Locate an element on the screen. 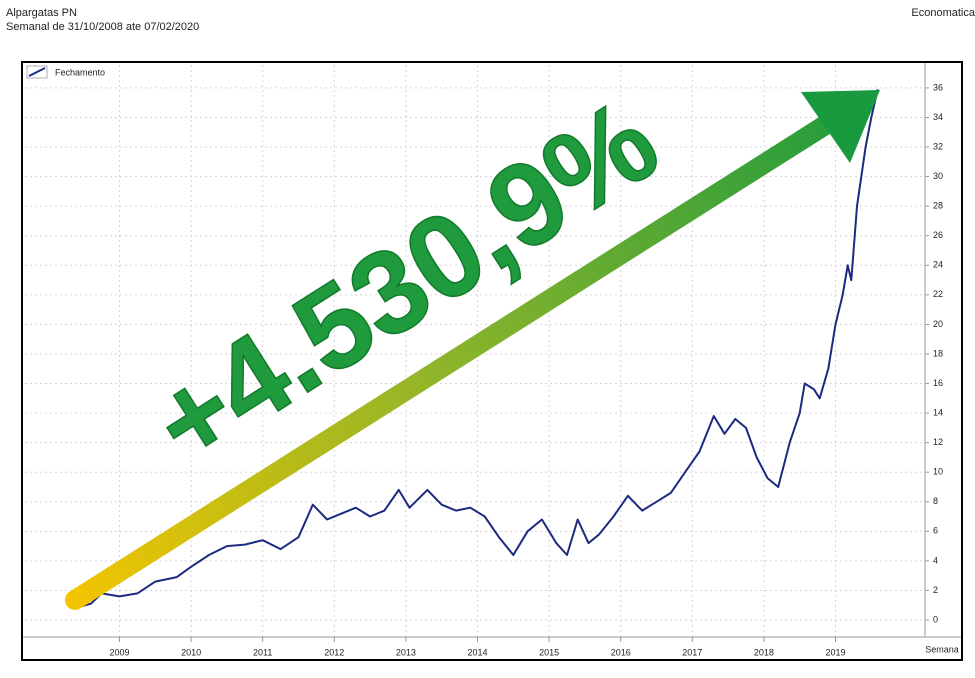  x-tick-label: 2017 is located at coordinates (692, 652).